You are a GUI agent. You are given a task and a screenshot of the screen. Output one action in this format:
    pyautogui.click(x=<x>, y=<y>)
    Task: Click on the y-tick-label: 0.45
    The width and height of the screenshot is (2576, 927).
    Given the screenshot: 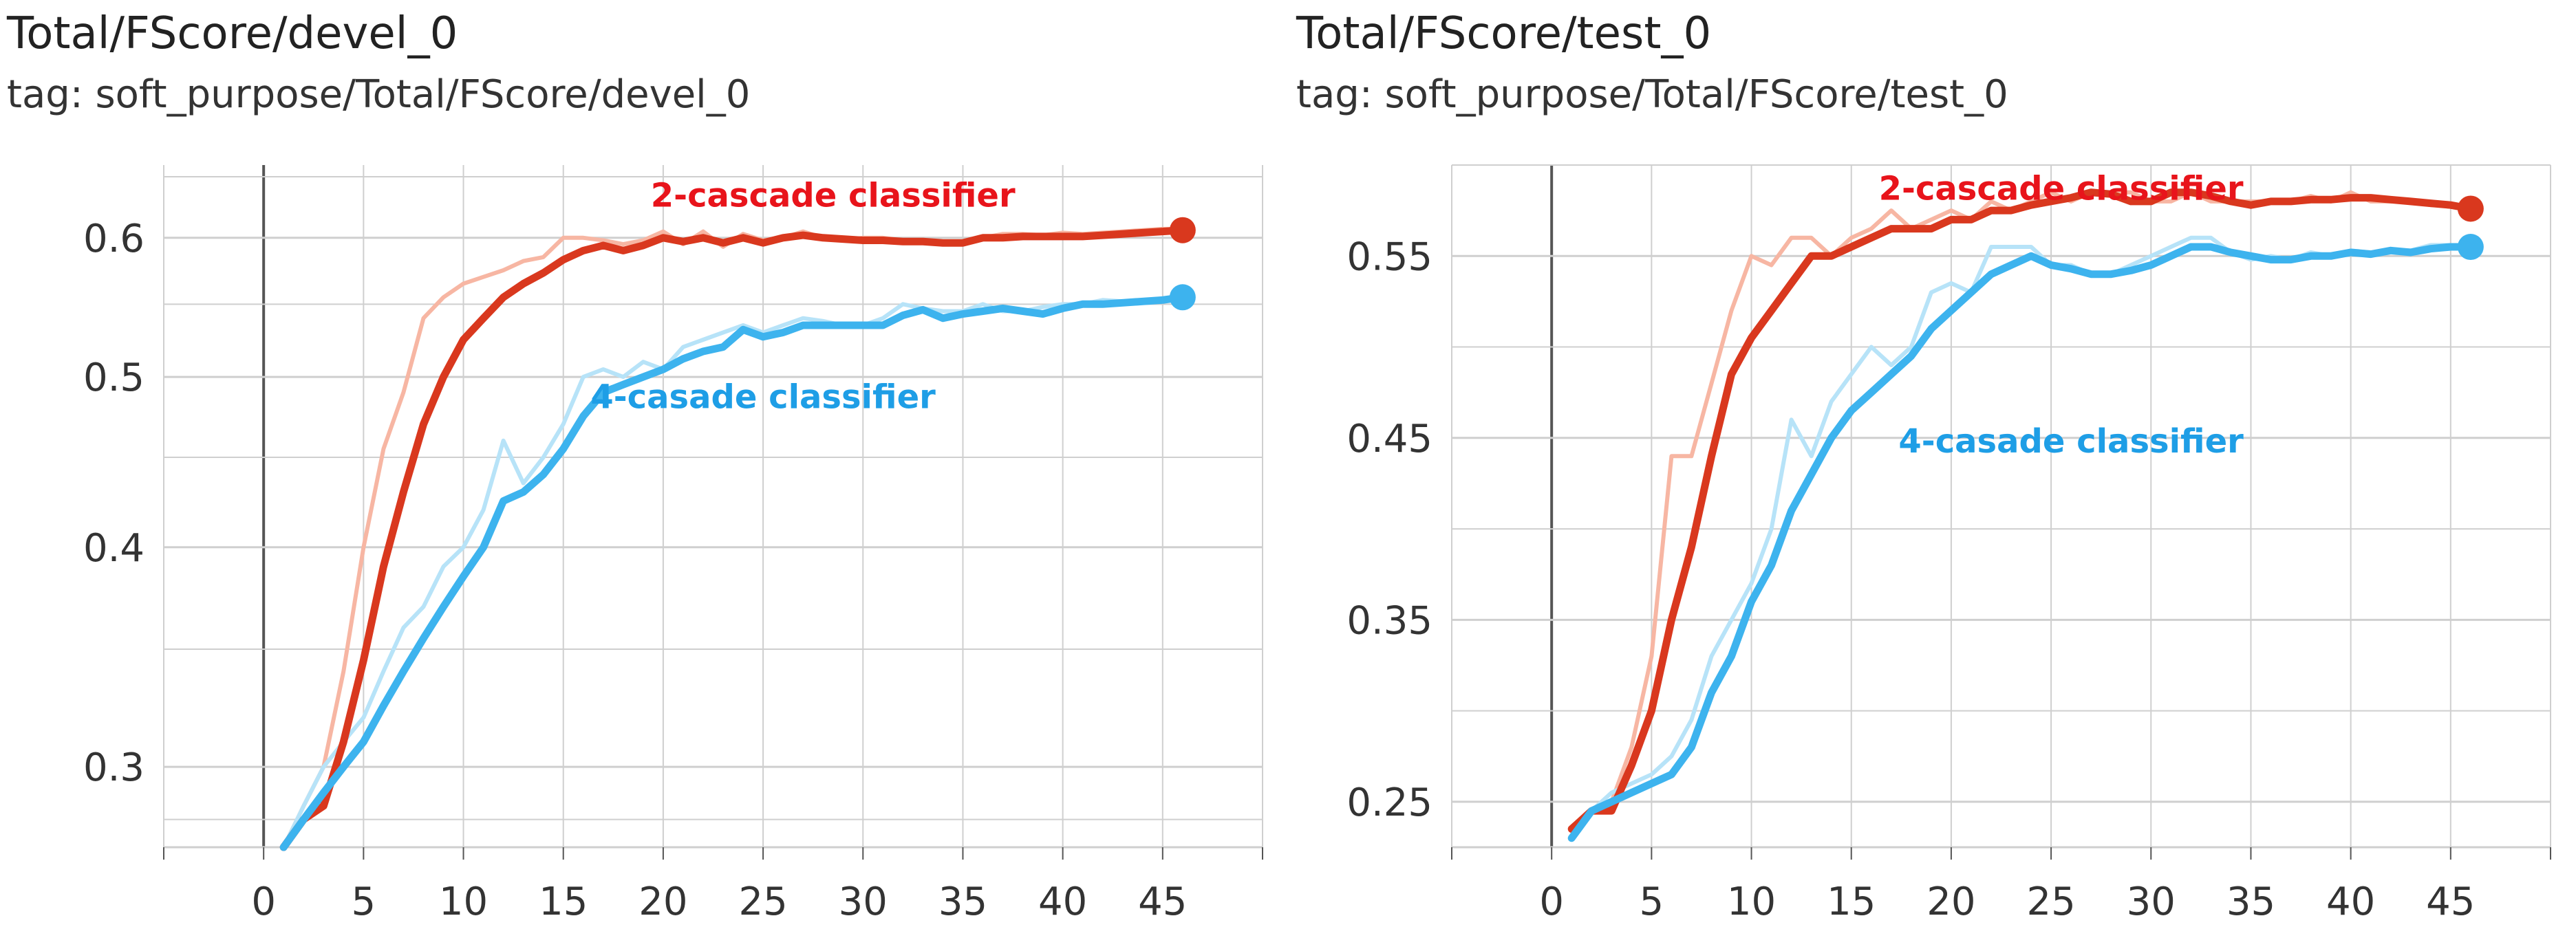 What is the action you would take?
    pyautogui.click(x=1389, y=439)
    